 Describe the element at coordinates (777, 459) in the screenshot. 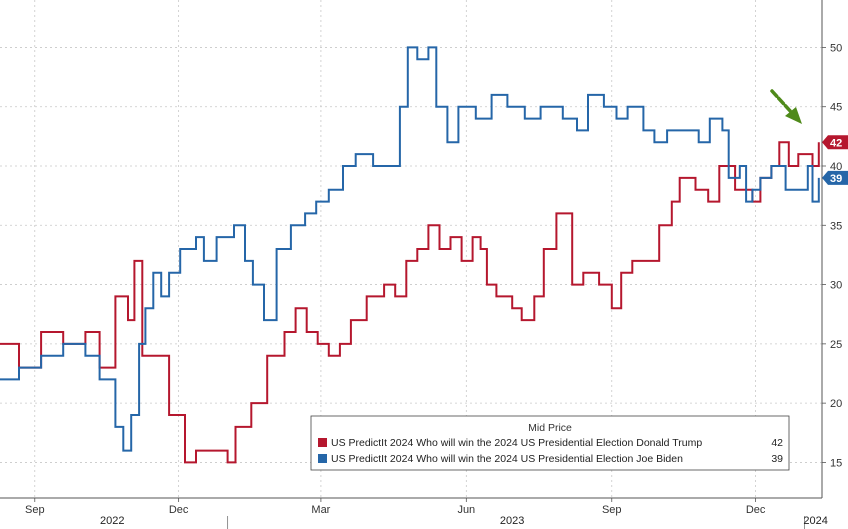

I see `legend-value-biden: 39` at that location.